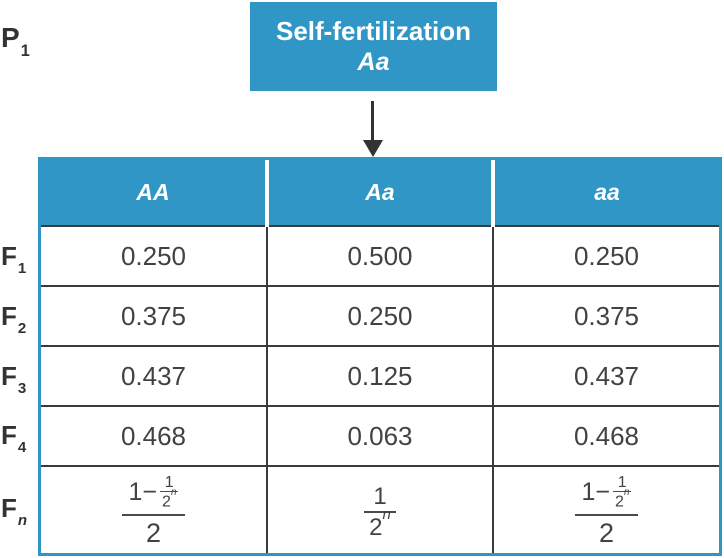 The height and width of the screenshot is (558, 724). I want to click on table-row-f4: 0.468 0.063 0.468, so click(380, 436).